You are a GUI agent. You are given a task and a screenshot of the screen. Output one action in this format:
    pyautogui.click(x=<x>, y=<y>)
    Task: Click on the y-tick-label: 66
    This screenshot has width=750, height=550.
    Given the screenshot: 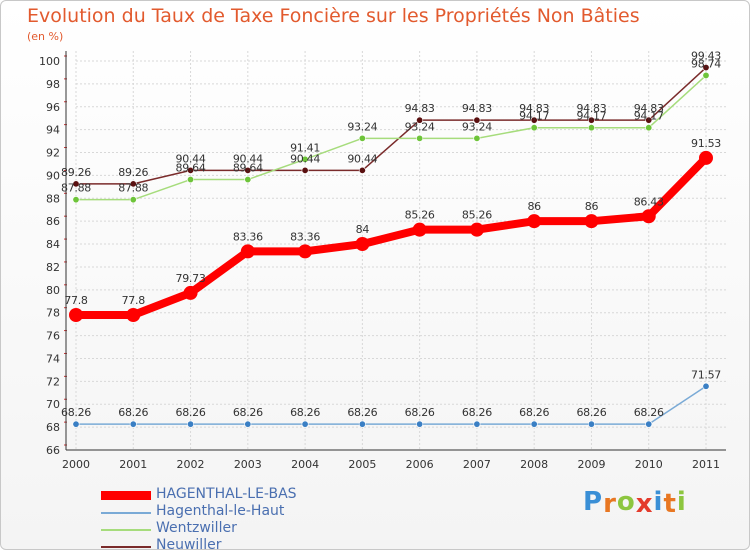 What is the action you would take?
    pyautogui.click(x=53, y=450)
    